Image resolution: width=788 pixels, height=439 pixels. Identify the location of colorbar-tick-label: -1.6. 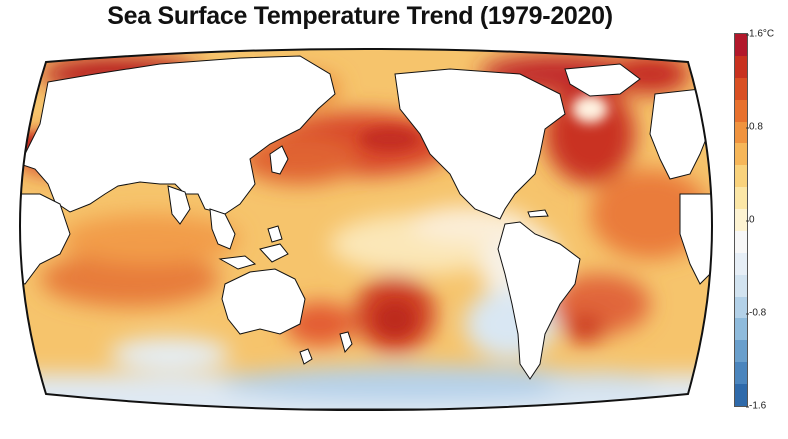
(756, 406).